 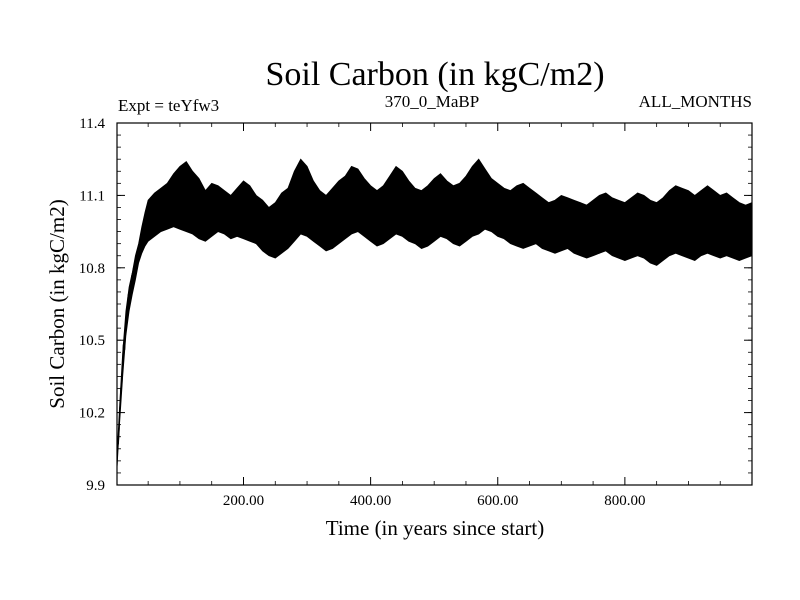 What do you see at coordinates (370, 501) in the screenshot?
I see `x-tick-label: 400.00` at bounding box center [370, 501].